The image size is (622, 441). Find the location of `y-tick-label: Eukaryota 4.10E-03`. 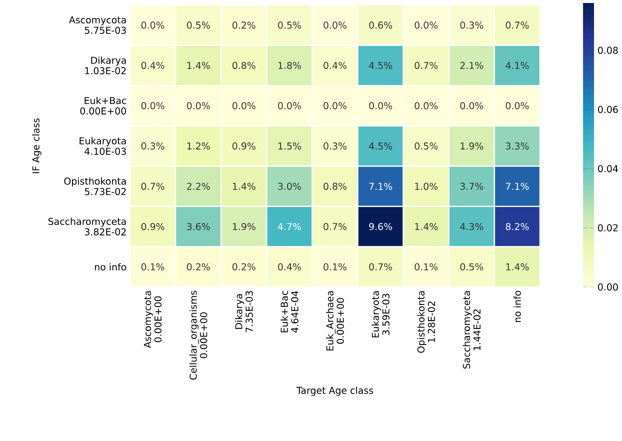

y-tick-label: Eukaryota 4.10E-03 is located at coordinates (103, 146).